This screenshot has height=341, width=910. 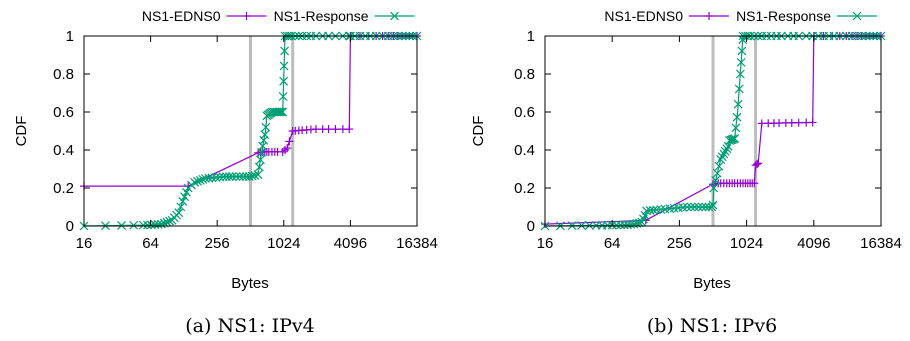 I want to click on legend-label: NS1-EDNS0, so click(x=643, y=16).